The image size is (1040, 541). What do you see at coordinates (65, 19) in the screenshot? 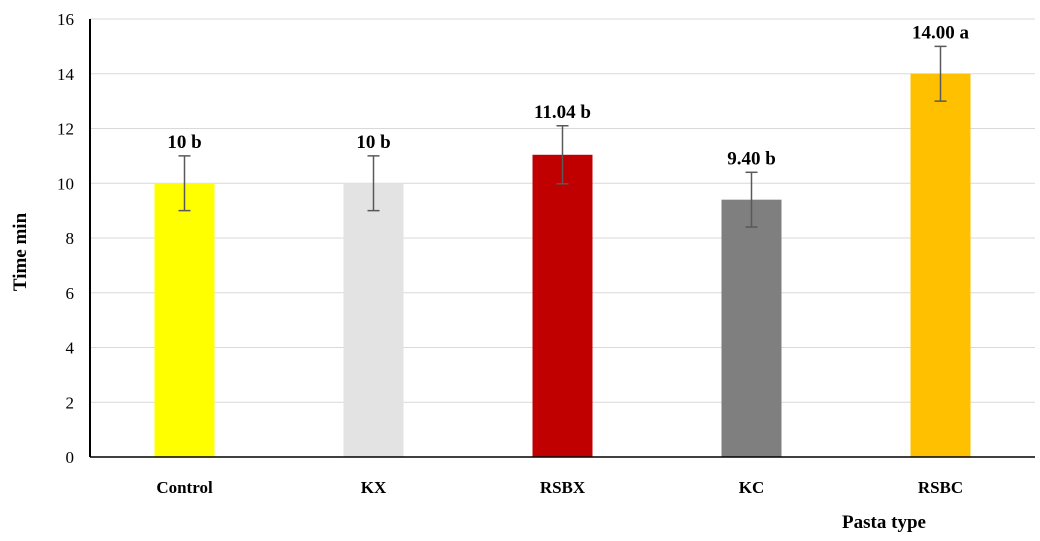
I see `y-tick-label: 16` at bounding box center [65, 19].